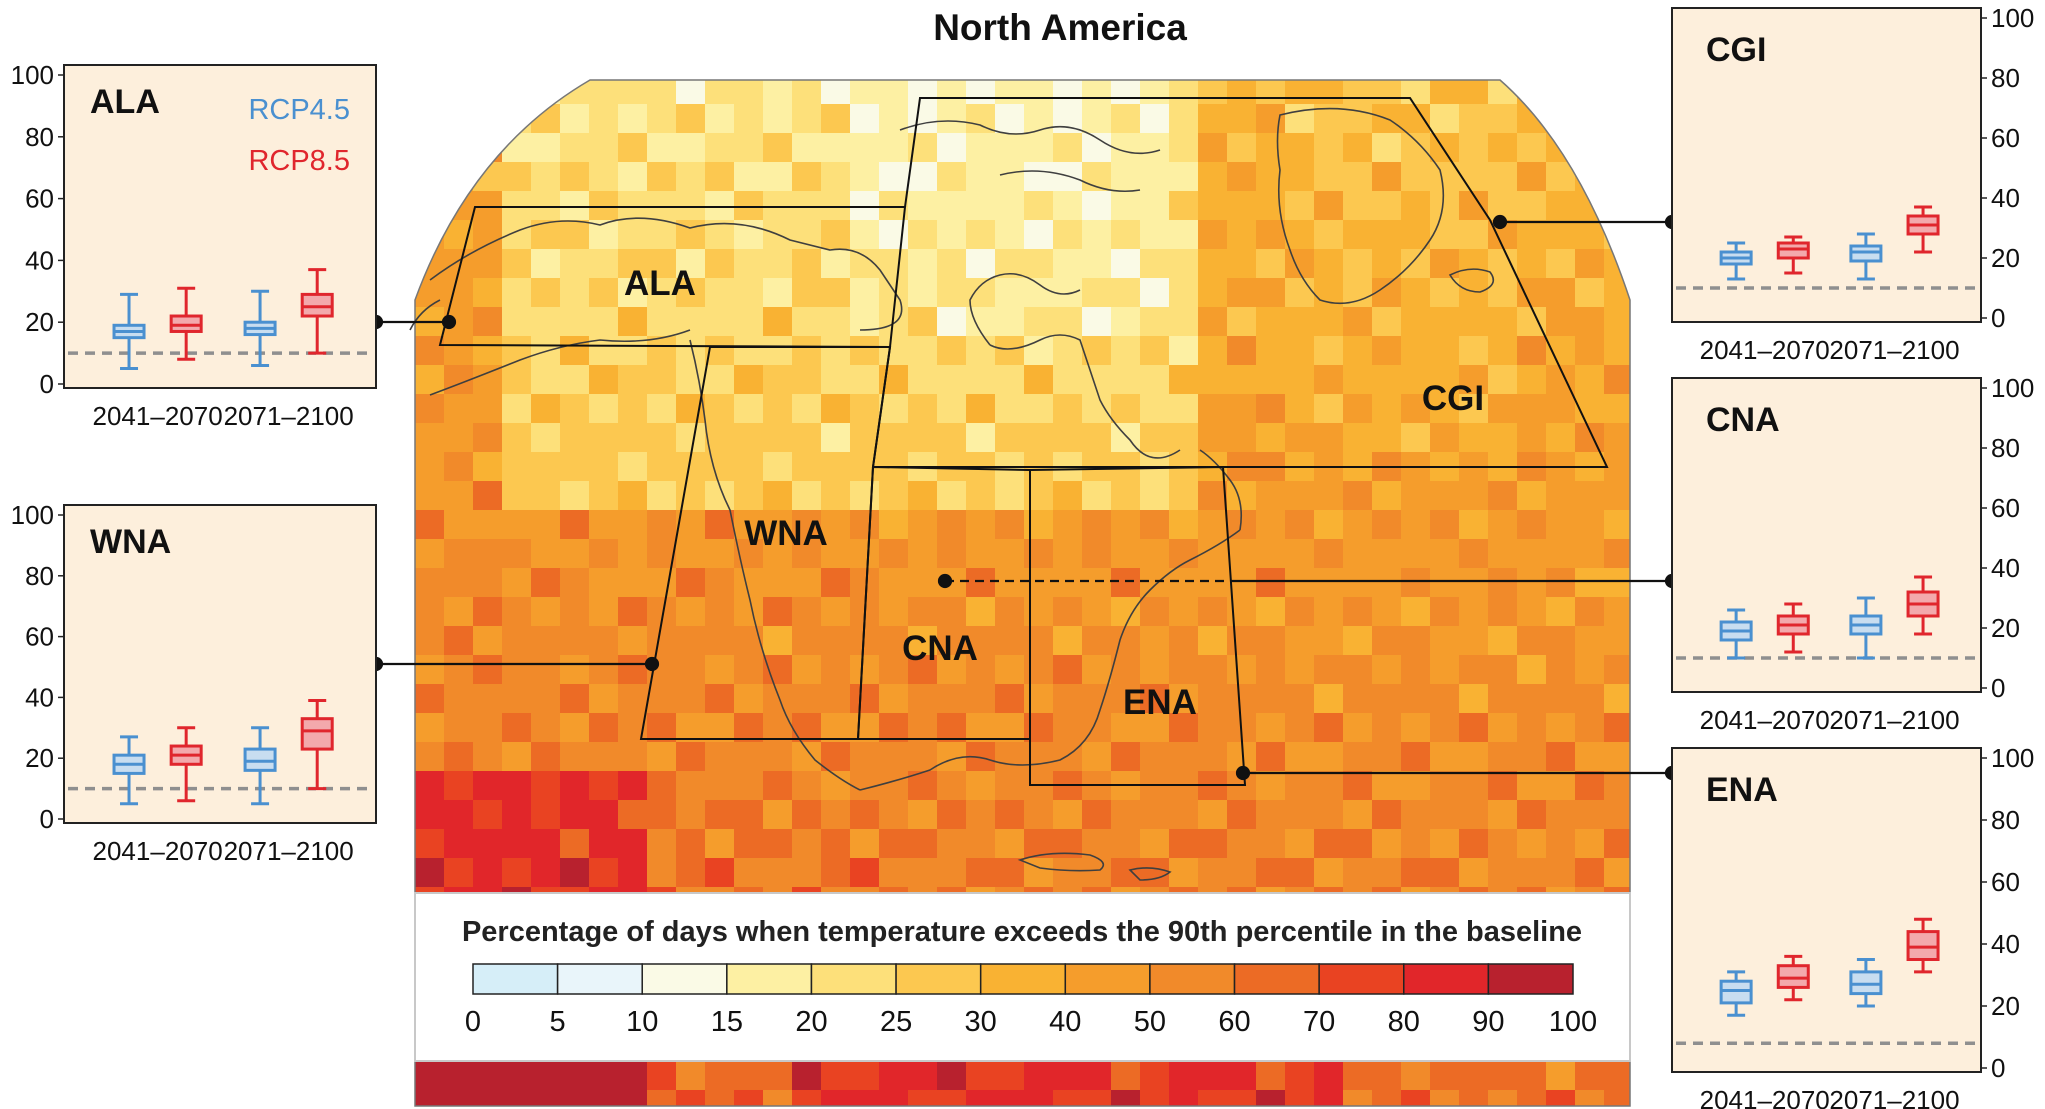 Image resolution: width=2045 pixels, height=1109 pixels. Describe the element at coordinates (981, 1022) in the screenshot. I see `legend-tick-label: 30` at that location.